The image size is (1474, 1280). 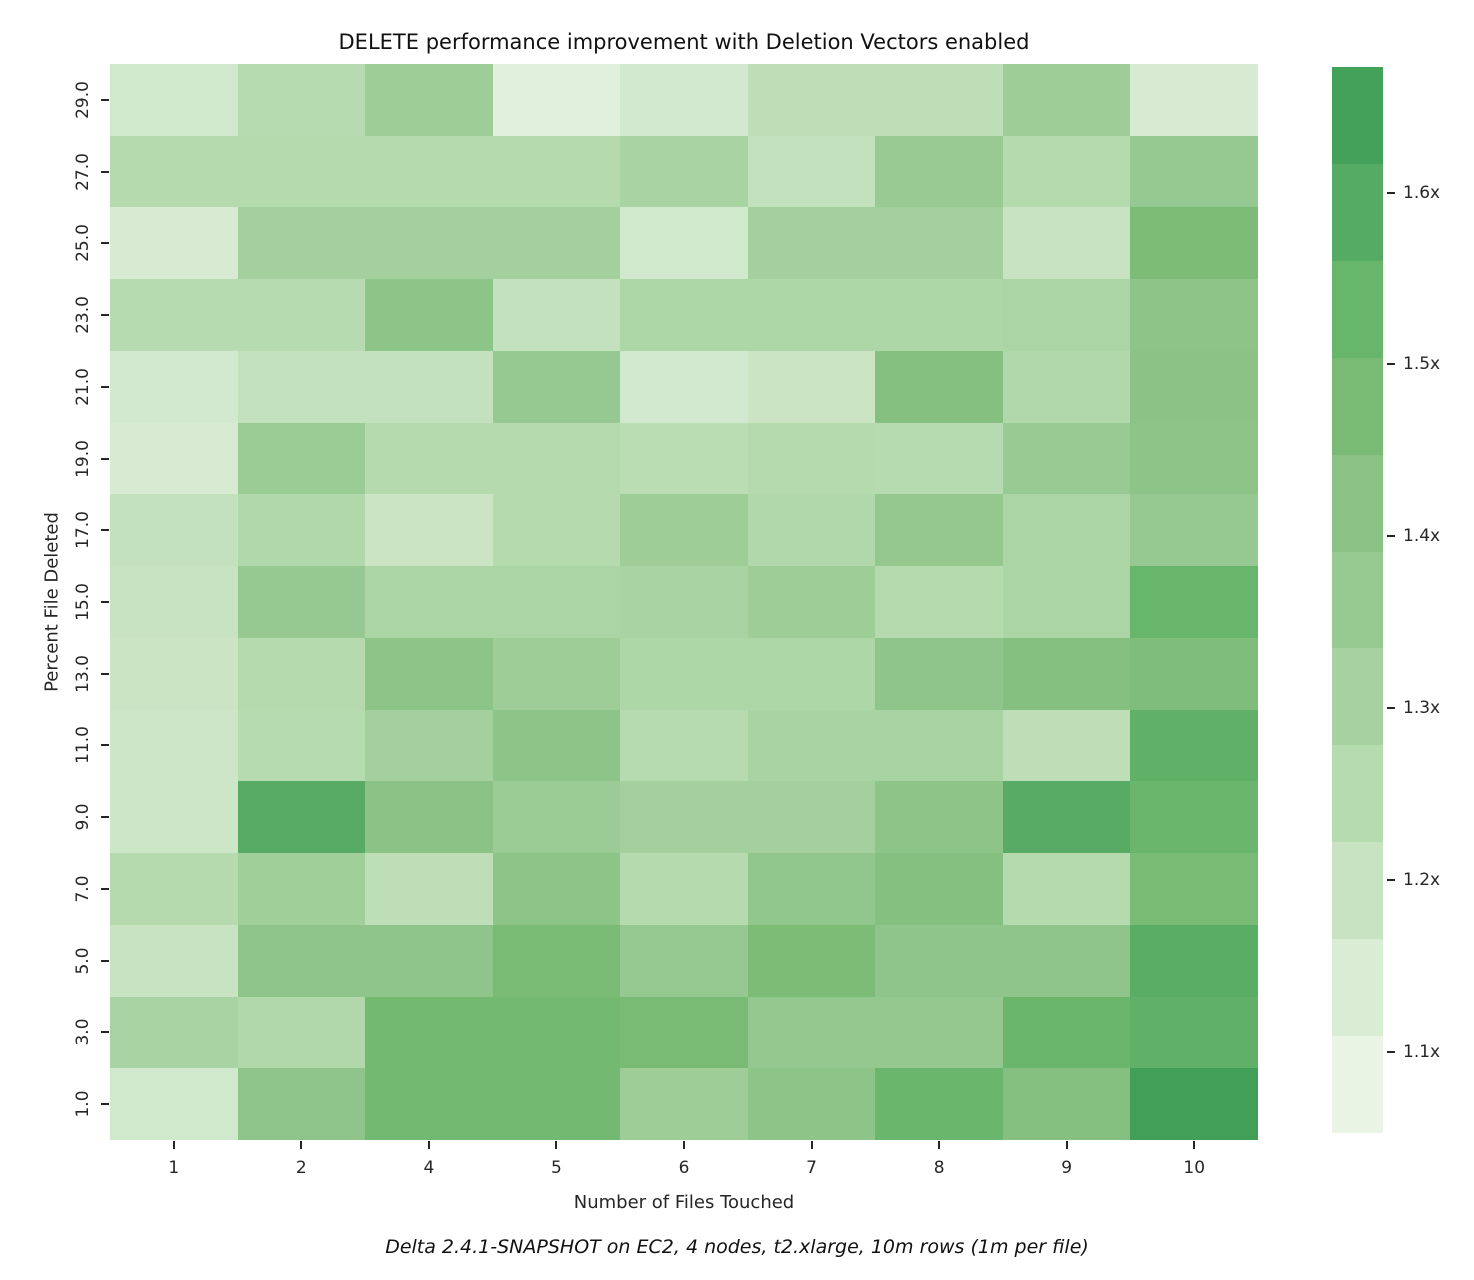 I want to click on x-tick-label: 8, so click(x=939, y=1168).